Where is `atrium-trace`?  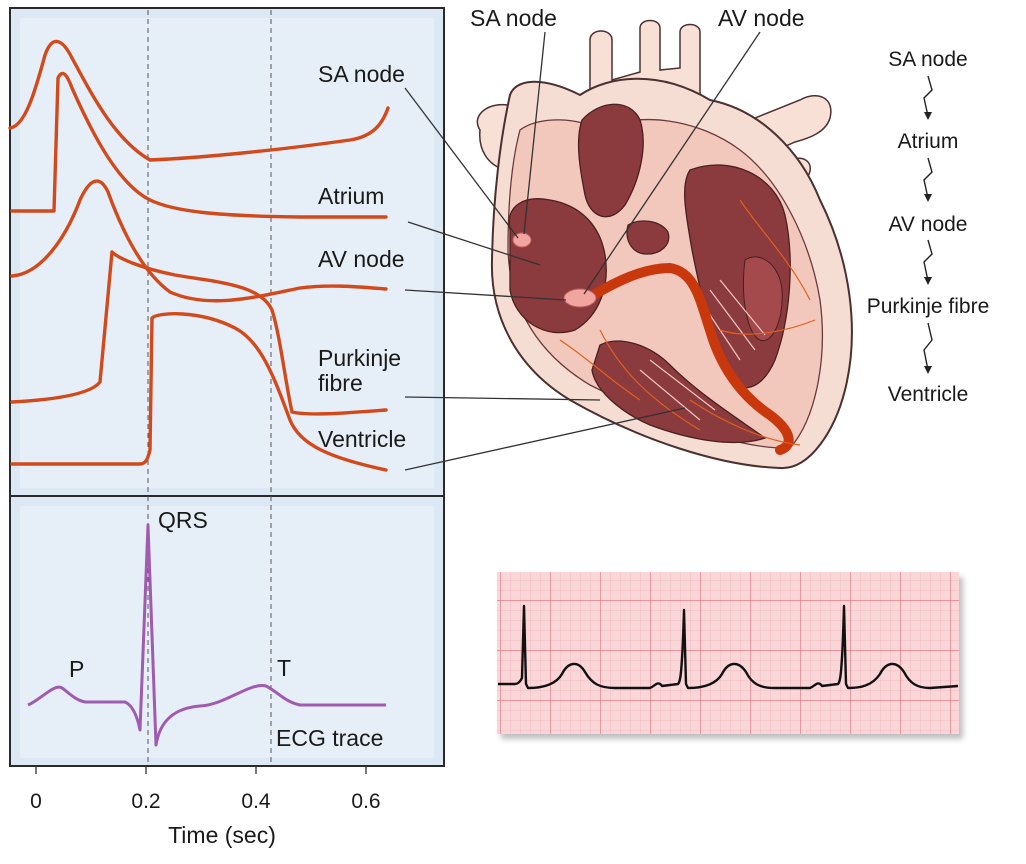
atrium-trace is located at coordinates (199, 145).